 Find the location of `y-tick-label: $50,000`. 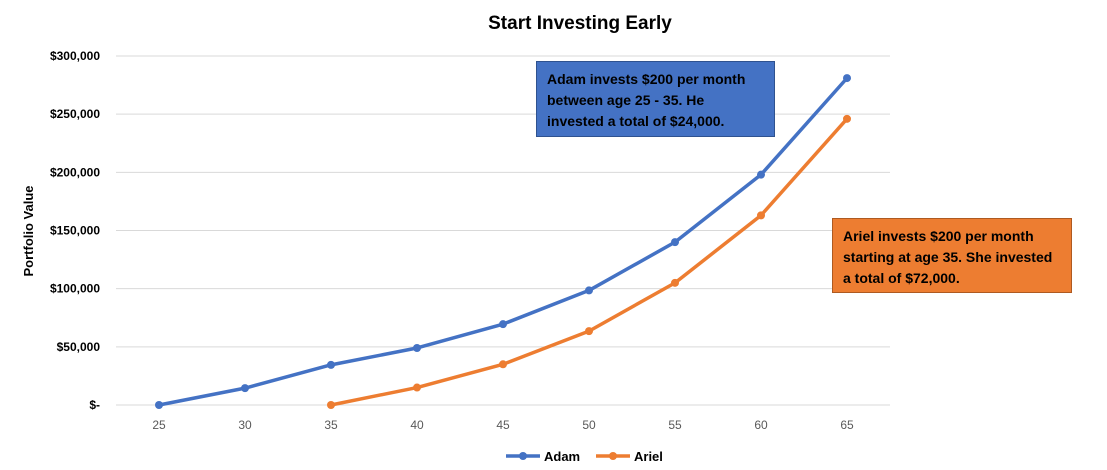

y-tick-label: $50,000 is located at coordinates (79, 347).